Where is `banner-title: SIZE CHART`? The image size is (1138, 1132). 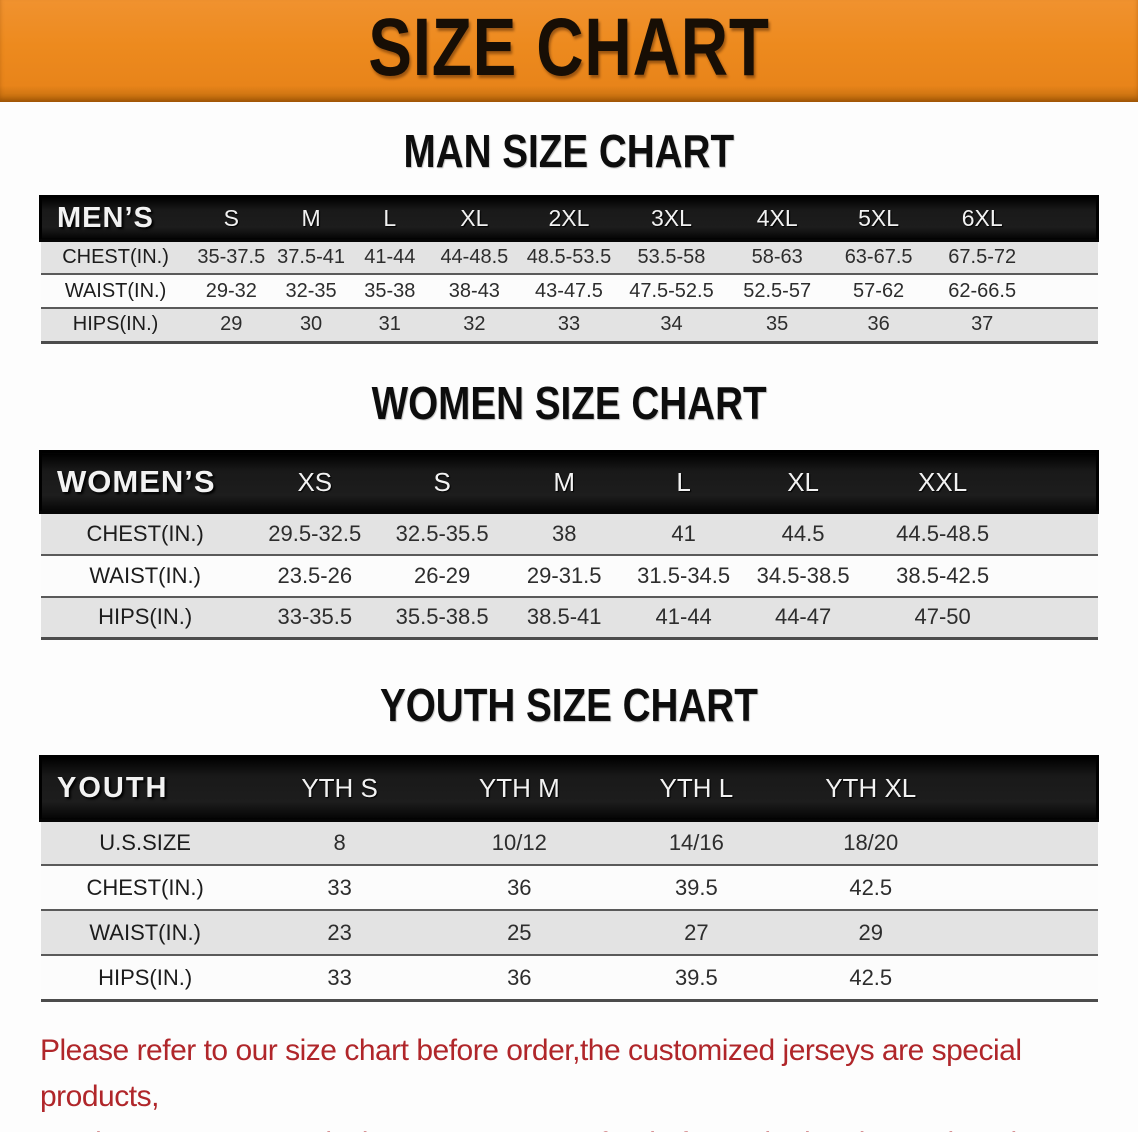
banner-title: SIZE CHART is located at coordinates (569, 47).